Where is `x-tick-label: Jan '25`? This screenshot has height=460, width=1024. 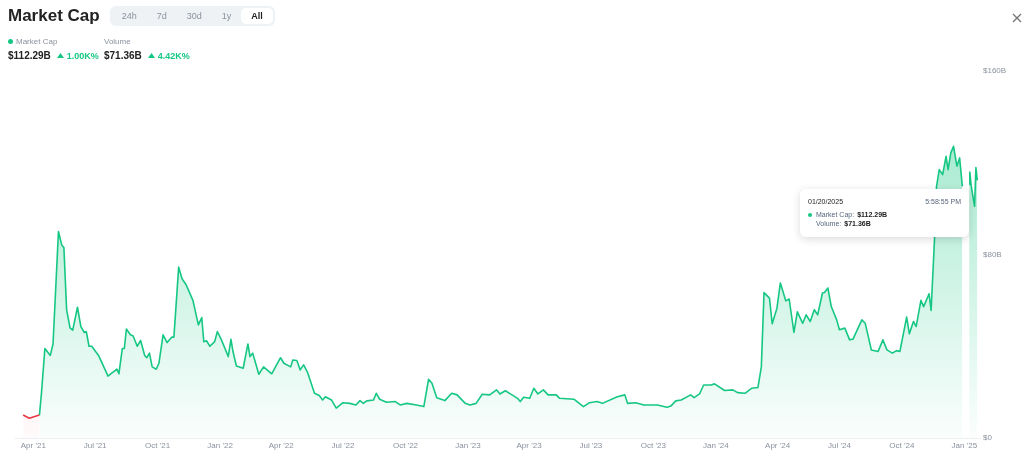 x-tick-label: Jan '25 is located at coordinates (964, 445).